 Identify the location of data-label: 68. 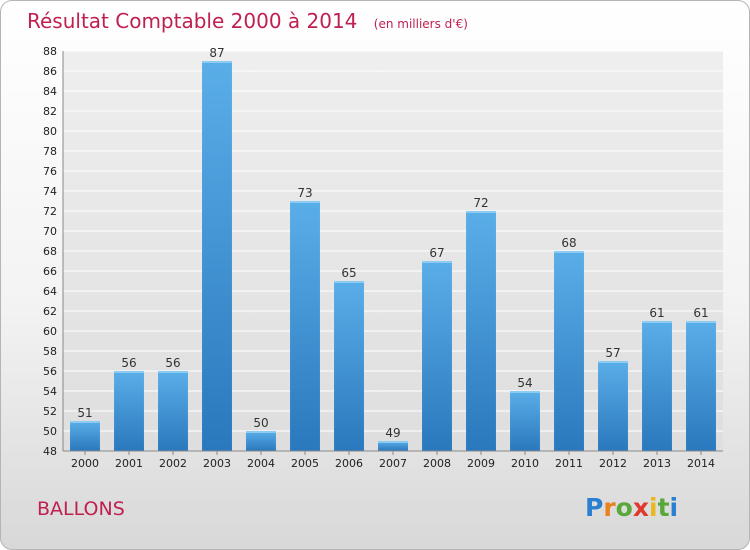
(568, 243).